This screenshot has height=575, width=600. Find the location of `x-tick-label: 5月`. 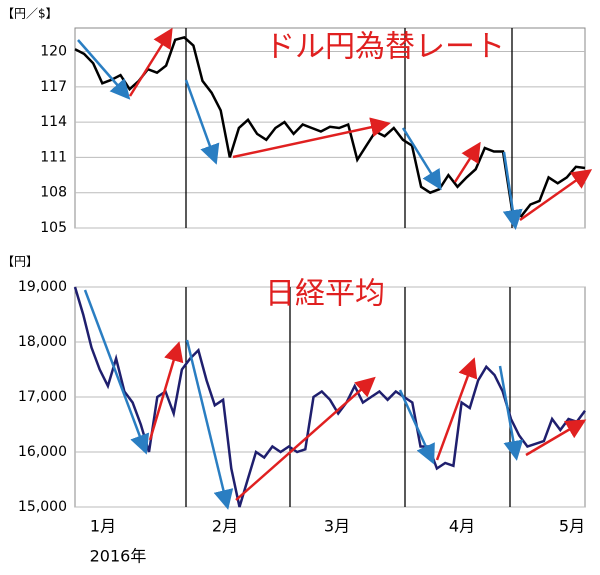

x-tick-label: 5月 is located at coordinates (572, 526).